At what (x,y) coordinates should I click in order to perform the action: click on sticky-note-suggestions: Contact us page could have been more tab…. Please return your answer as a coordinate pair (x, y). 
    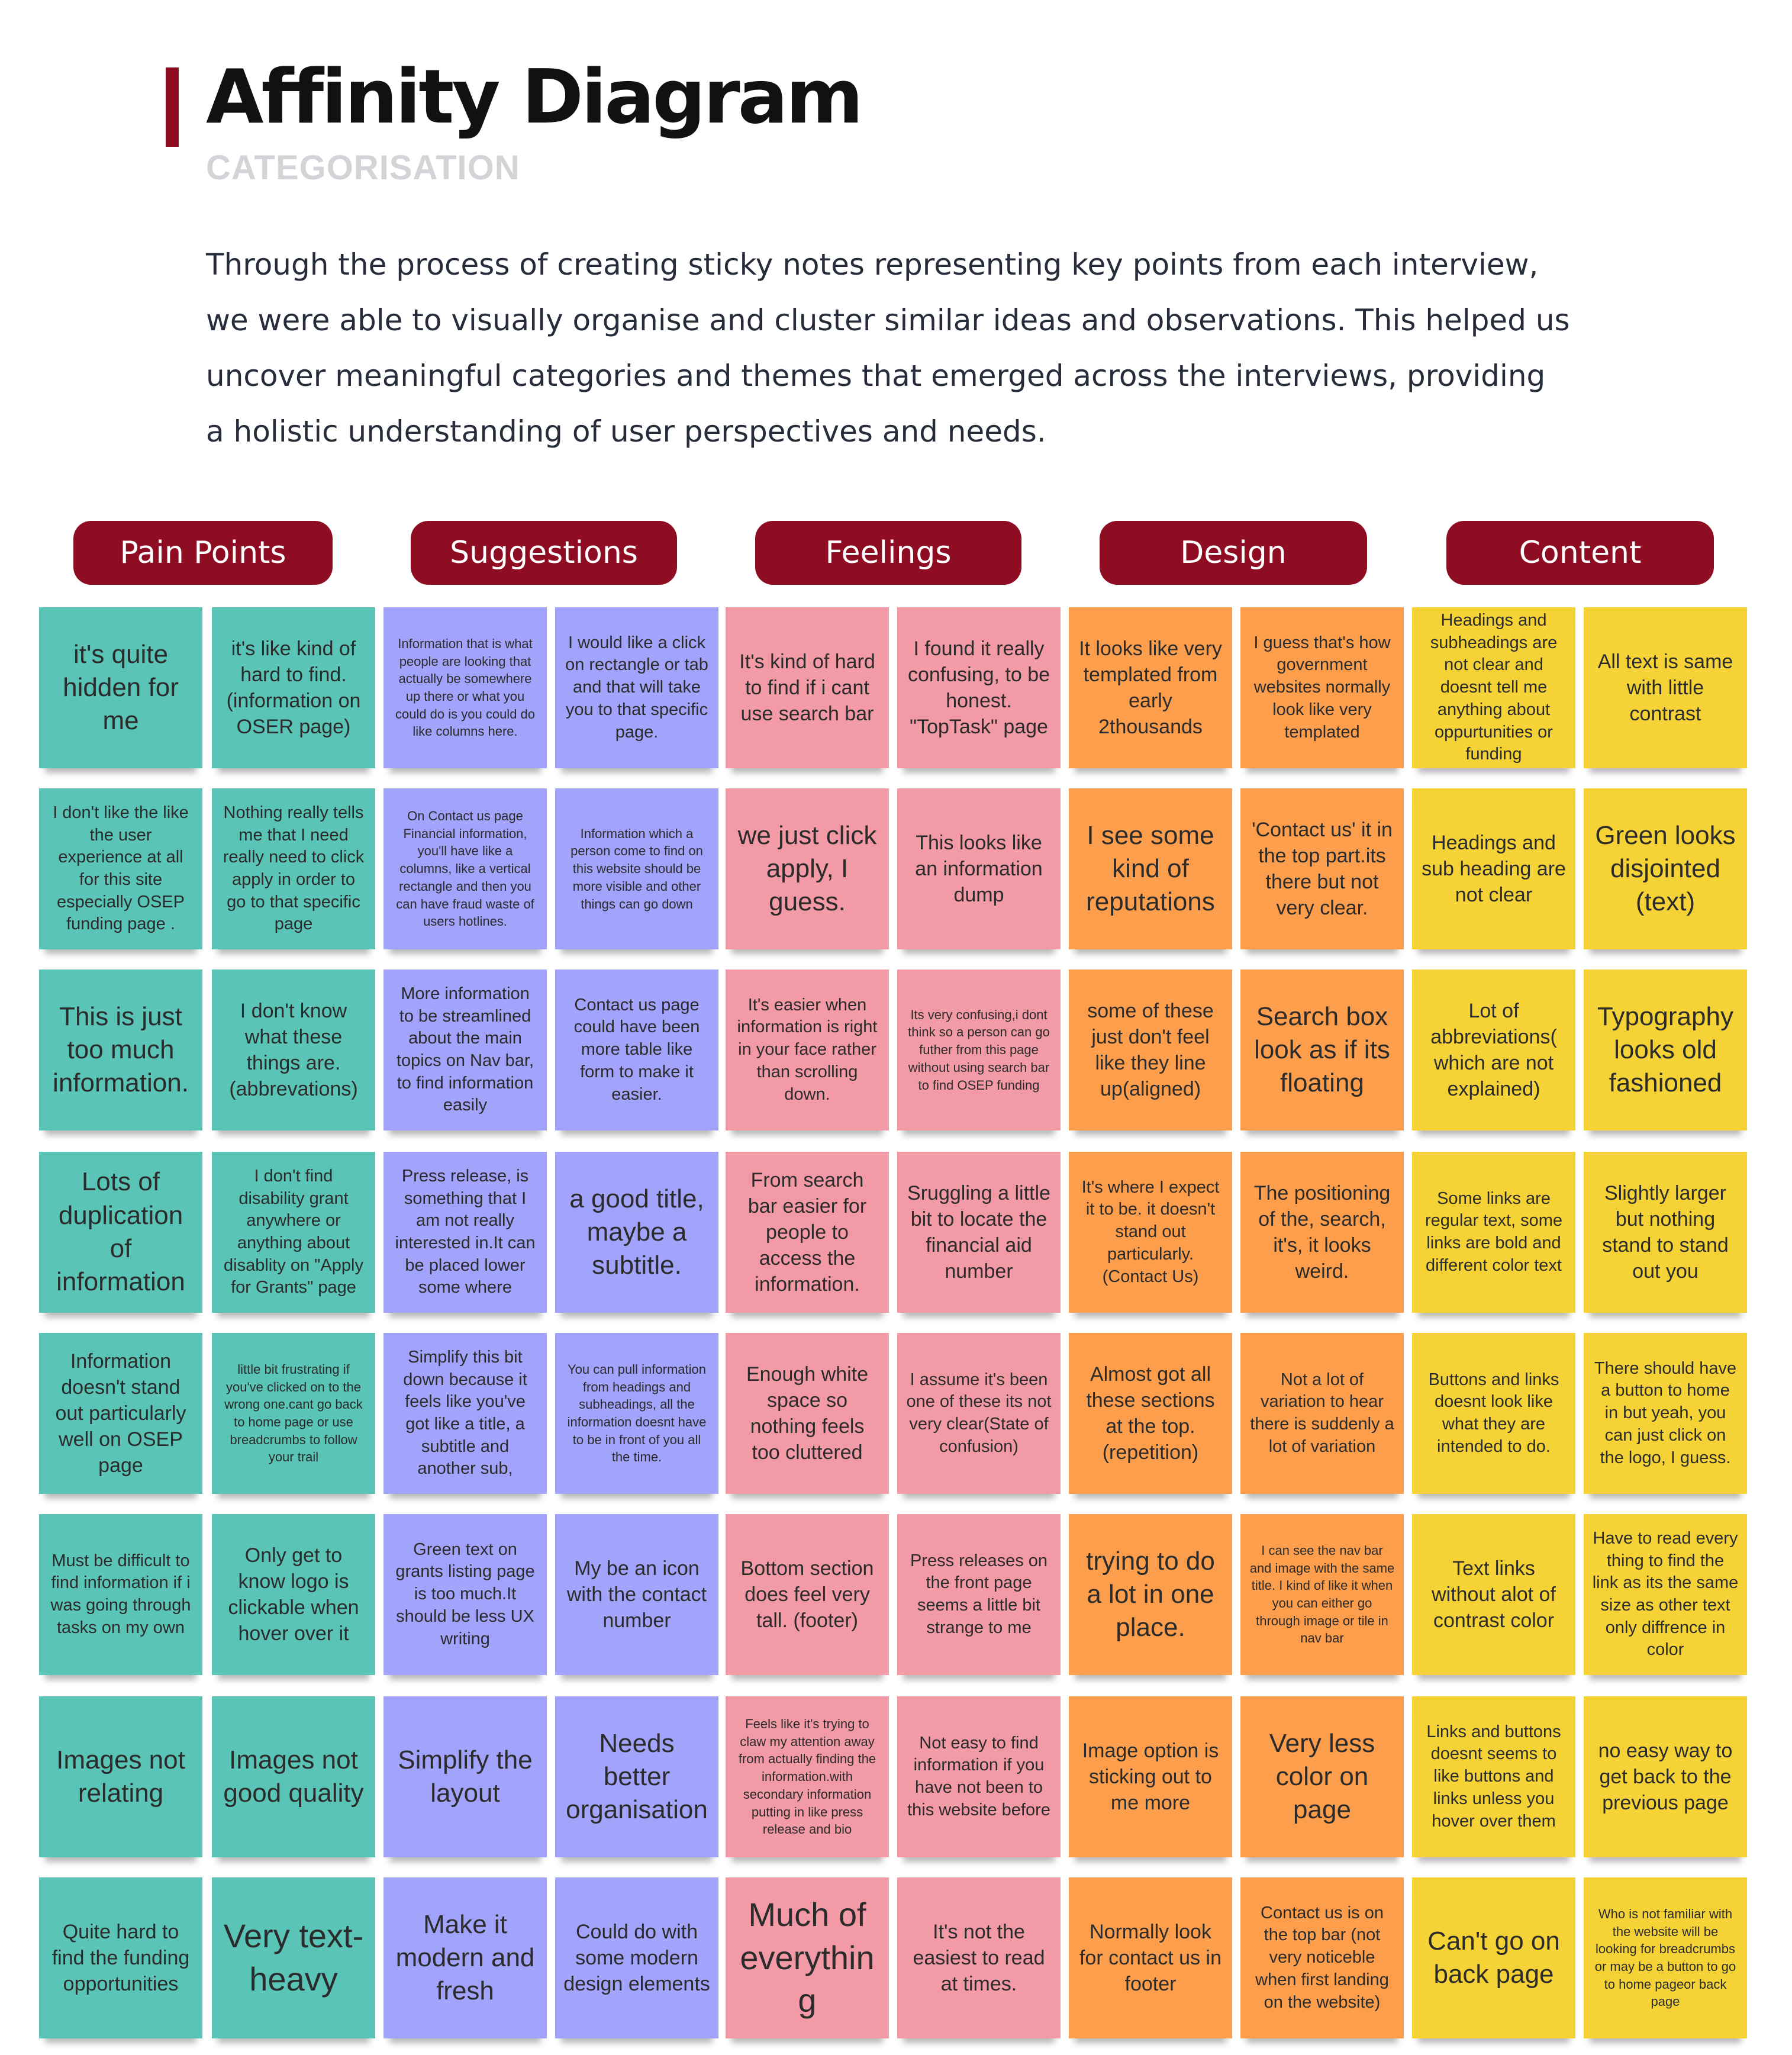
    Looking at the image, I should click on (636, 1049).